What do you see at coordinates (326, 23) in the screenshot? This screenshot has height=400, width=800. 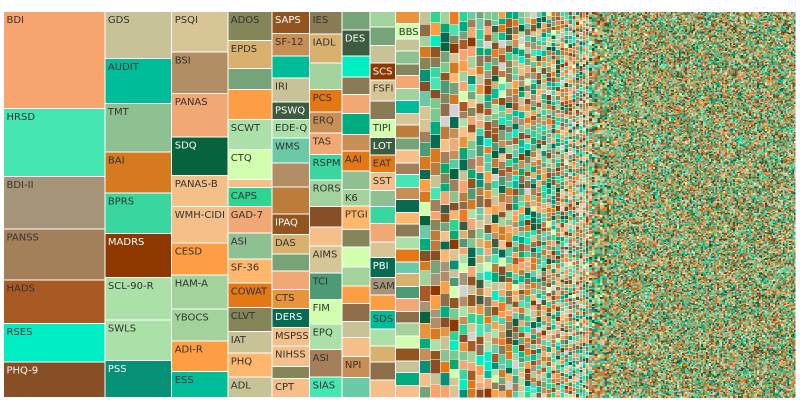 I see `tile-ies` at bounding box center [326, 23].